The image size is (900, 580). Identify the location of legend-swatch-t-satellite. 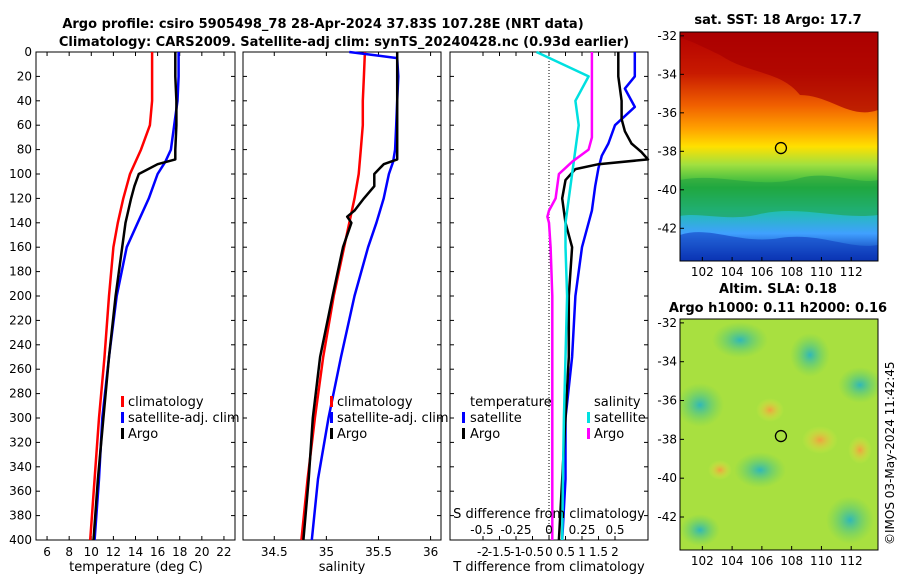
(463, 417).